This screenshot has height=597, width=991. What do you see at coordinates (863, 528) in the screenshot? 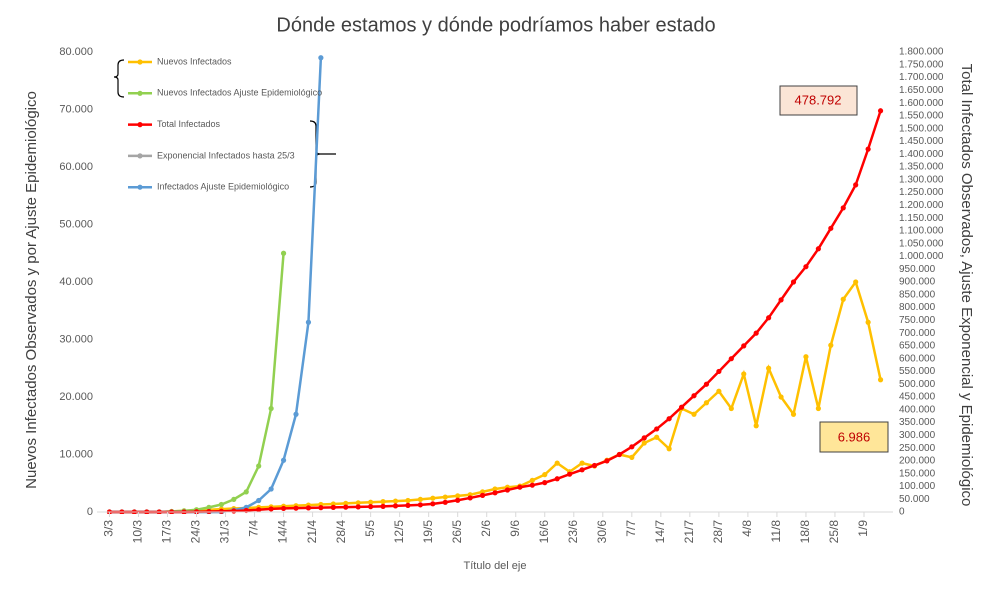
I see `x-tick-label: 1/9` at bounding box center [863, 528].